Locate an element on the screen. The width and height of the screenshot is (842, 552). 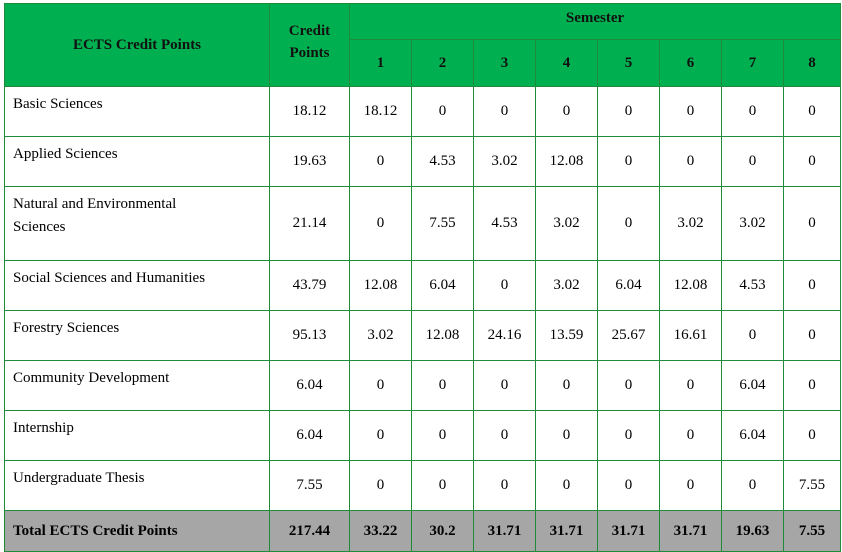
total-label: Total ECTS Credit Points is located at coordinates (137, 531).